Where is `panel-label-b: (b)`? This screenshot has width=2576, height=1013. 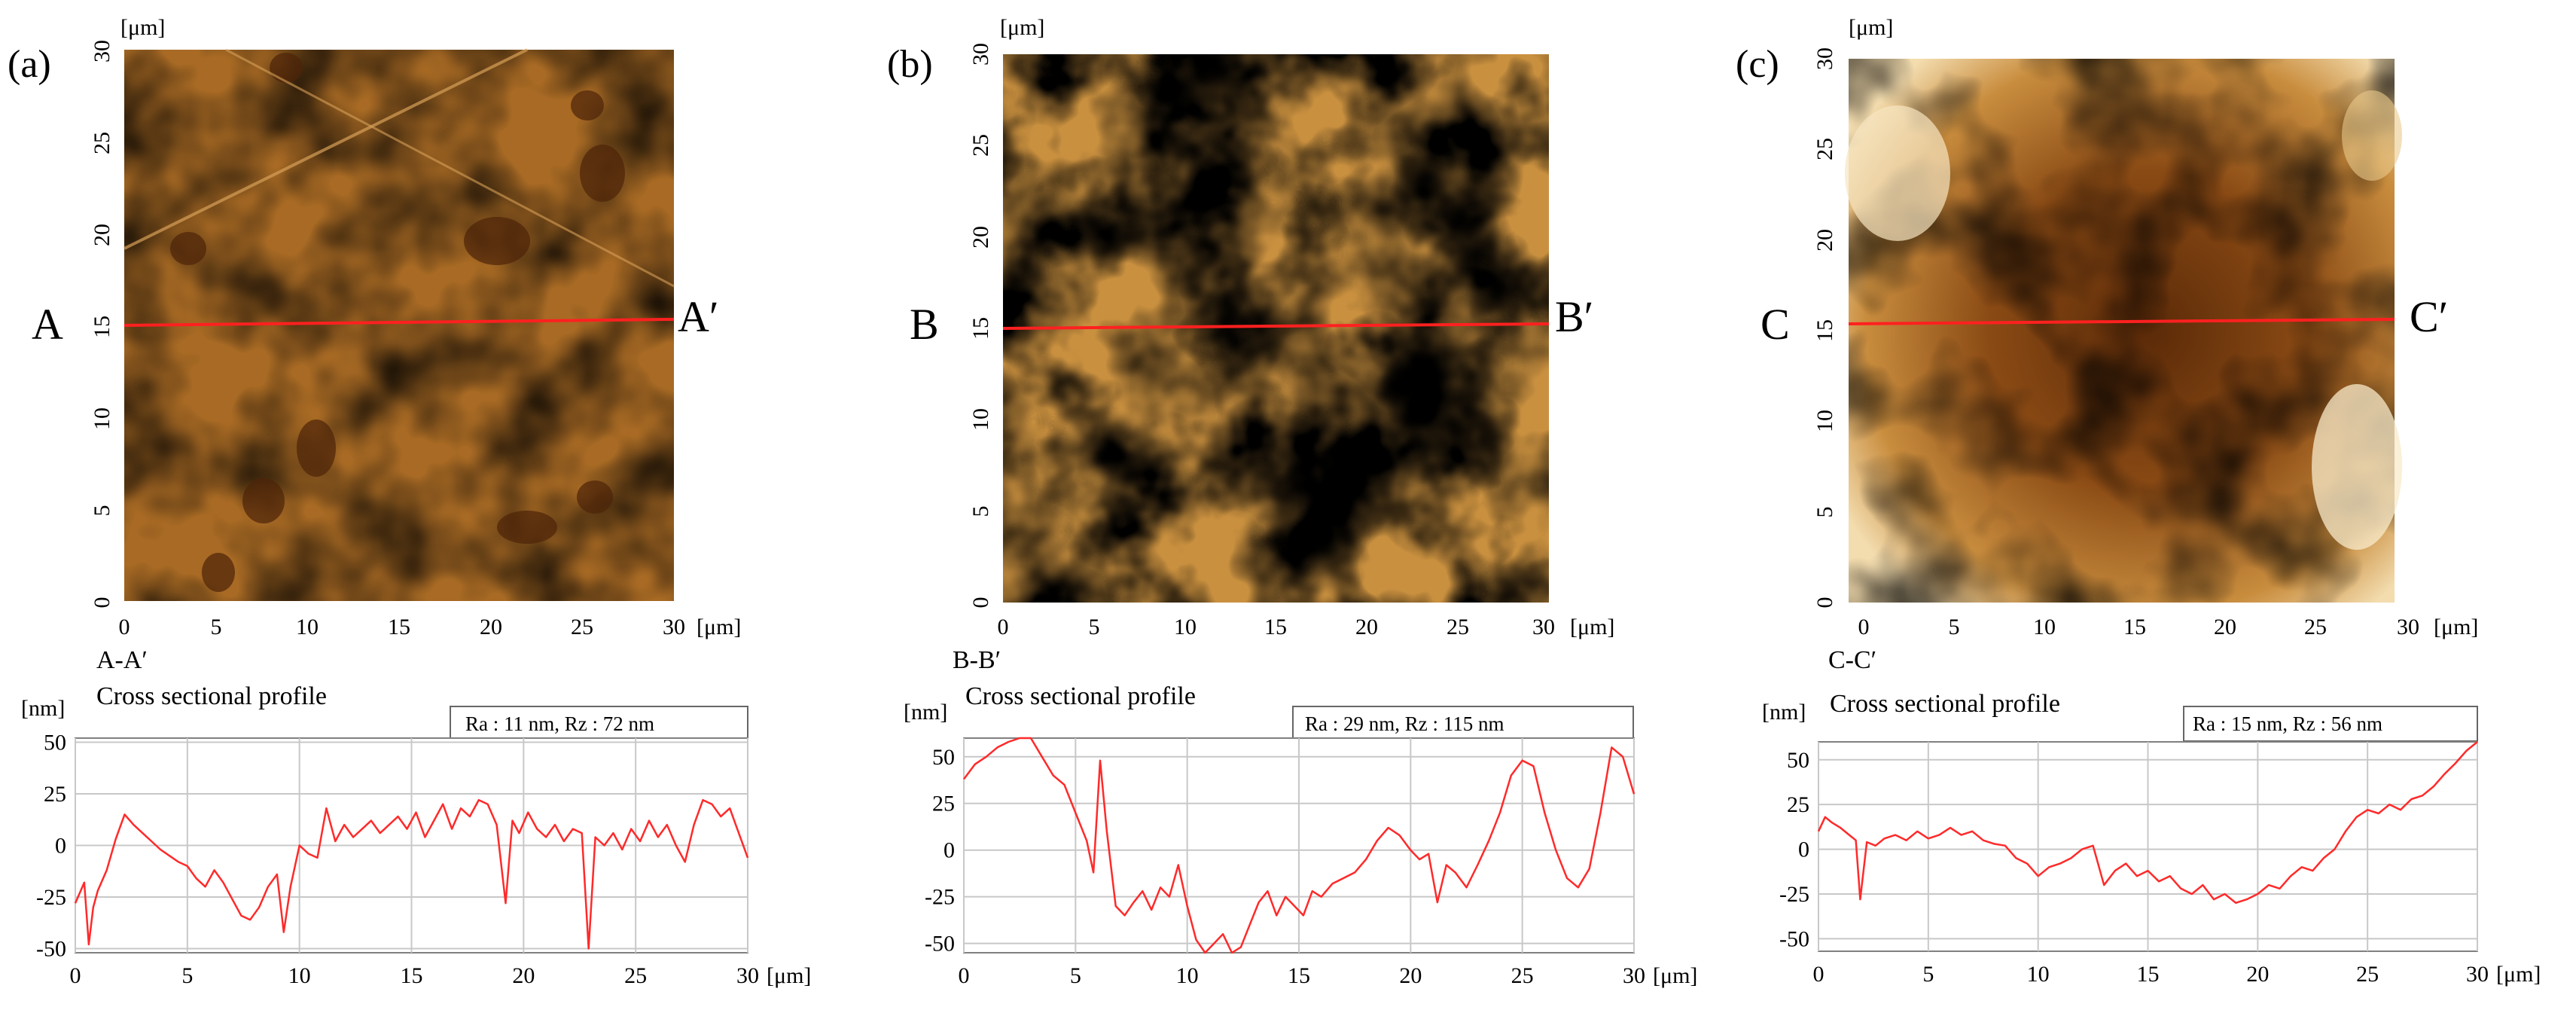 panel-label-b: (b) is located at coordinates (910, 64).